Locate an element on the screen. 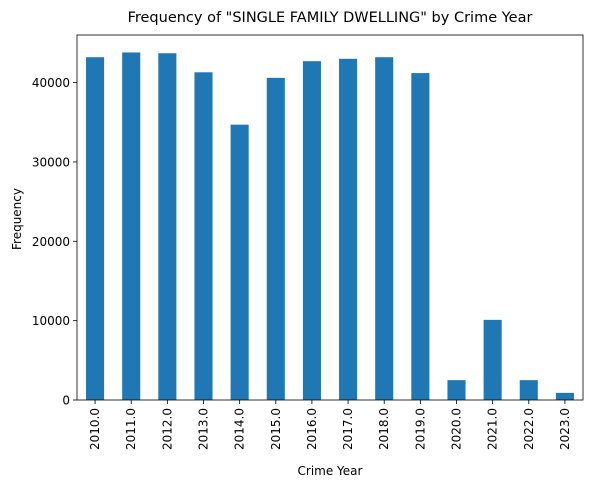 The width and height of the screenshot is (589, 492). bar-2013.0 is located at coordinates (203, 236).